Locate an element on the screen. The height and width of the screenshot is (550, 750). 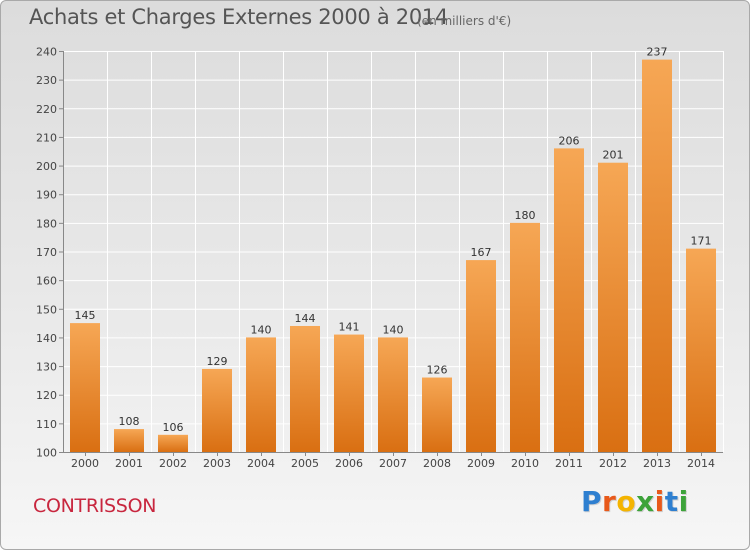
bar-2008 is located at coordinates (437, 414).